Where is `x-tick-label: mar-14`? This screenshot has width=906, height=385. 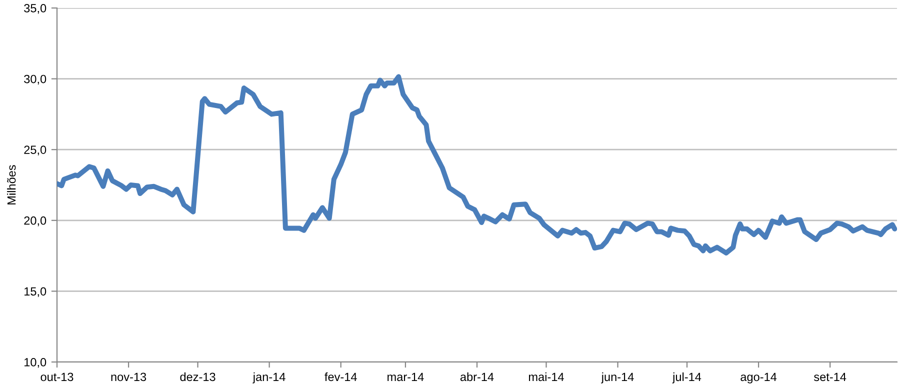 x-tick-label: mar-14 is located at coordinates (406, 377).